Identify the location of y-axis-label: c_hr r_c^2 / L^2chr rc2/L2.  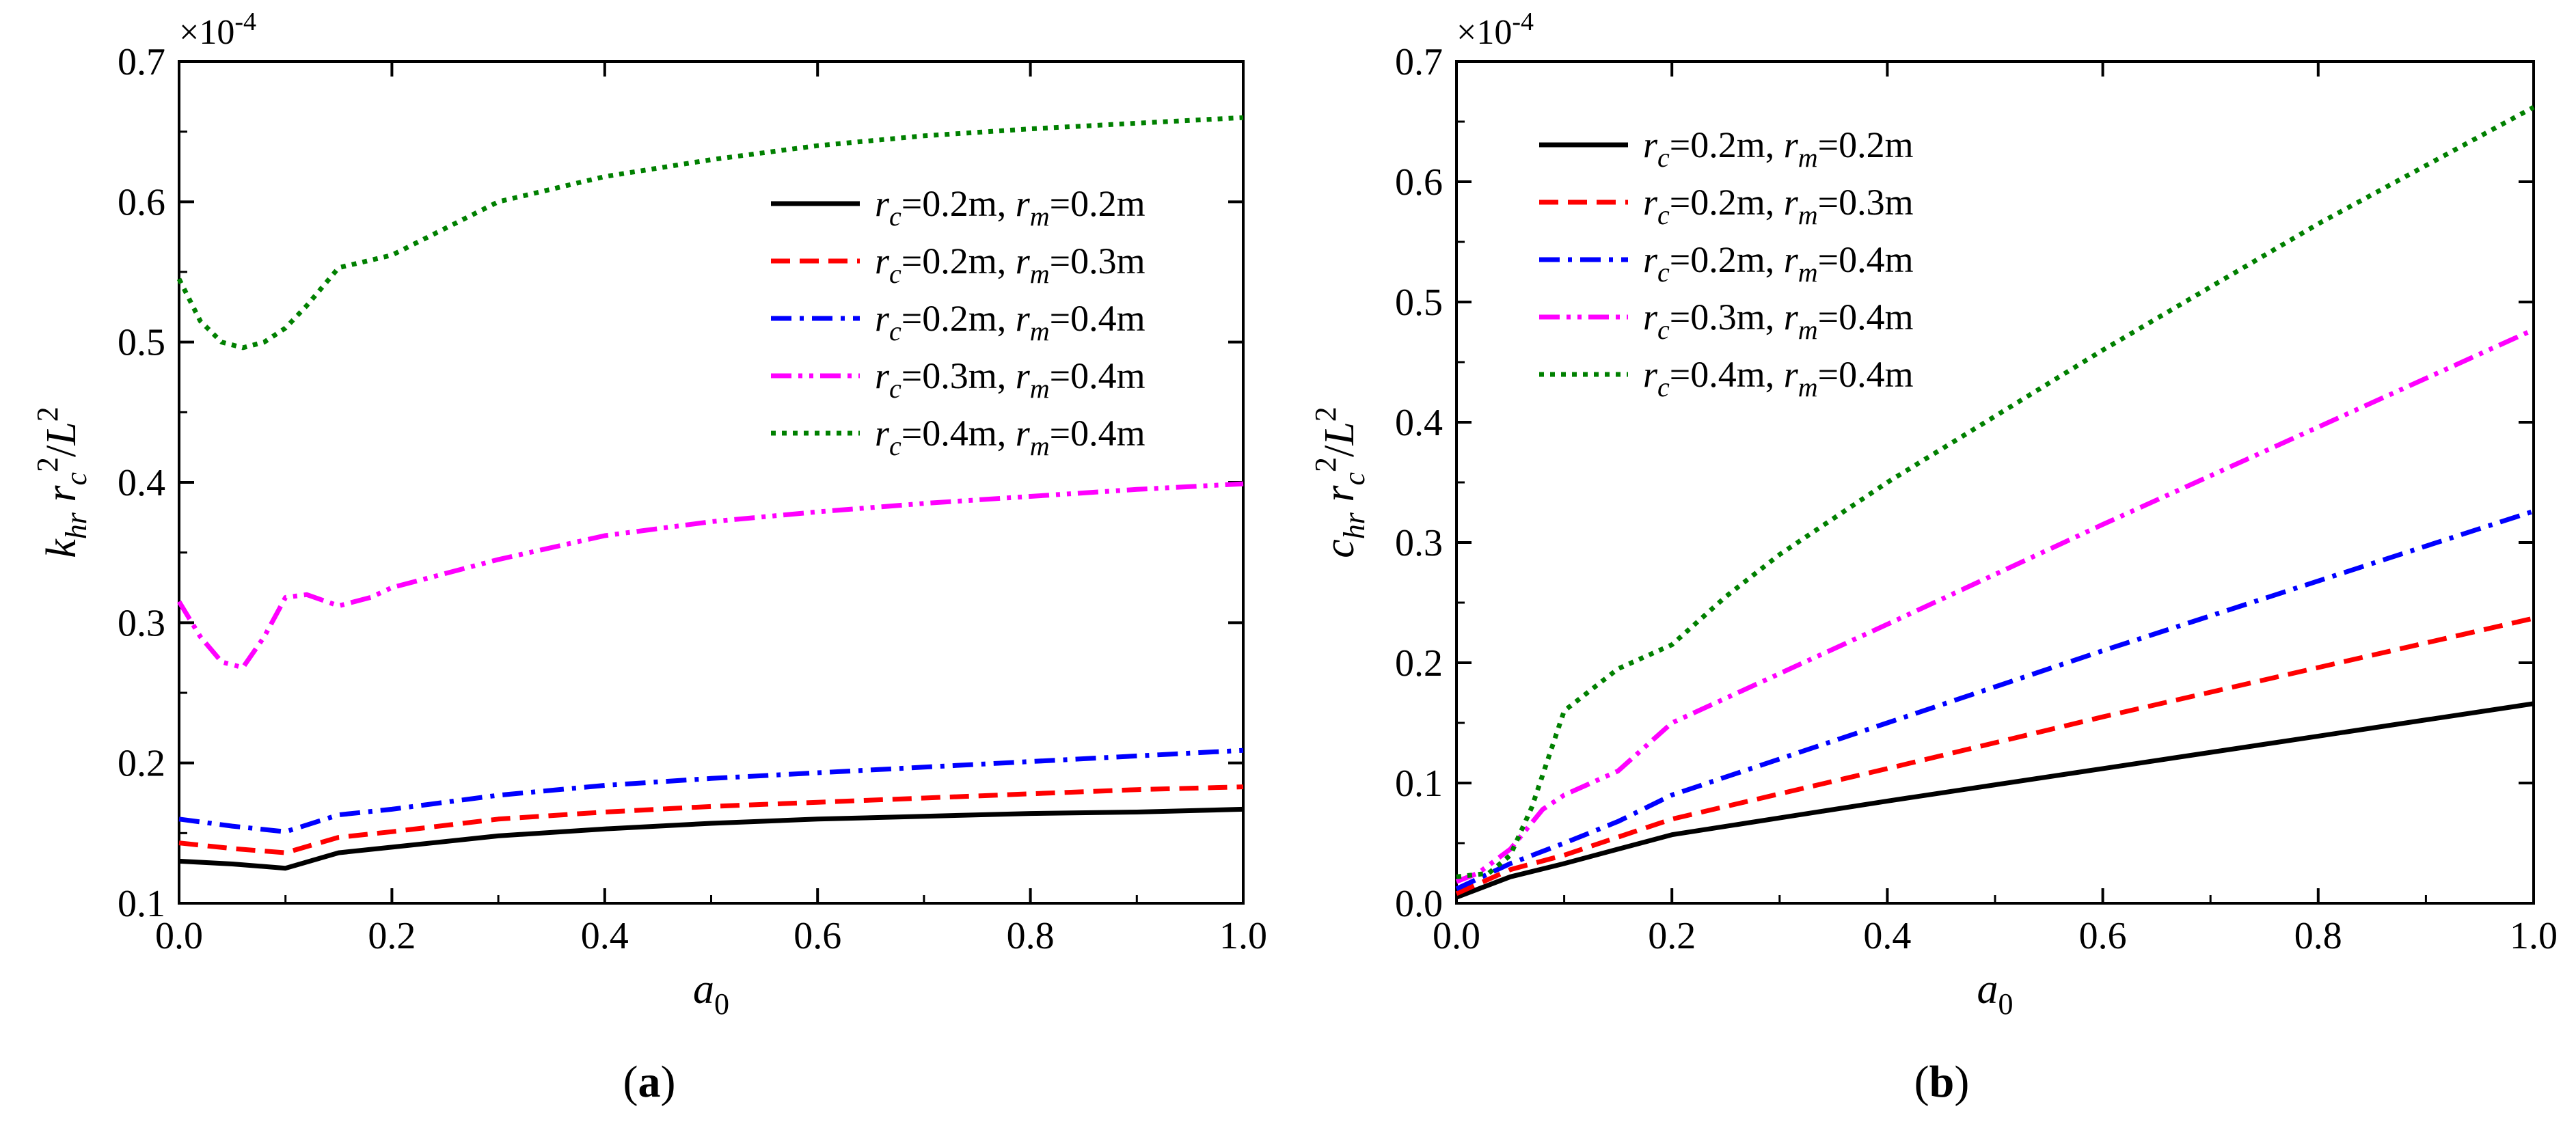
(1340, 482).